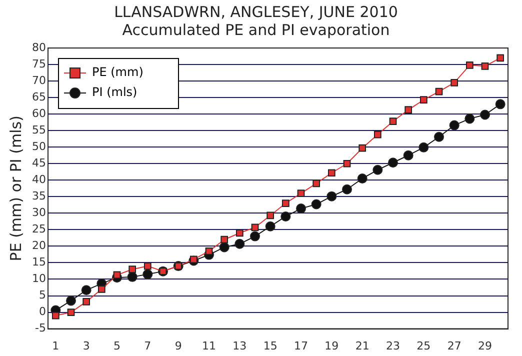  What do you see at coordinates (39, 47) in the screenshot?
I see `y-tick-label: 80` at bounding box center [39, 47].